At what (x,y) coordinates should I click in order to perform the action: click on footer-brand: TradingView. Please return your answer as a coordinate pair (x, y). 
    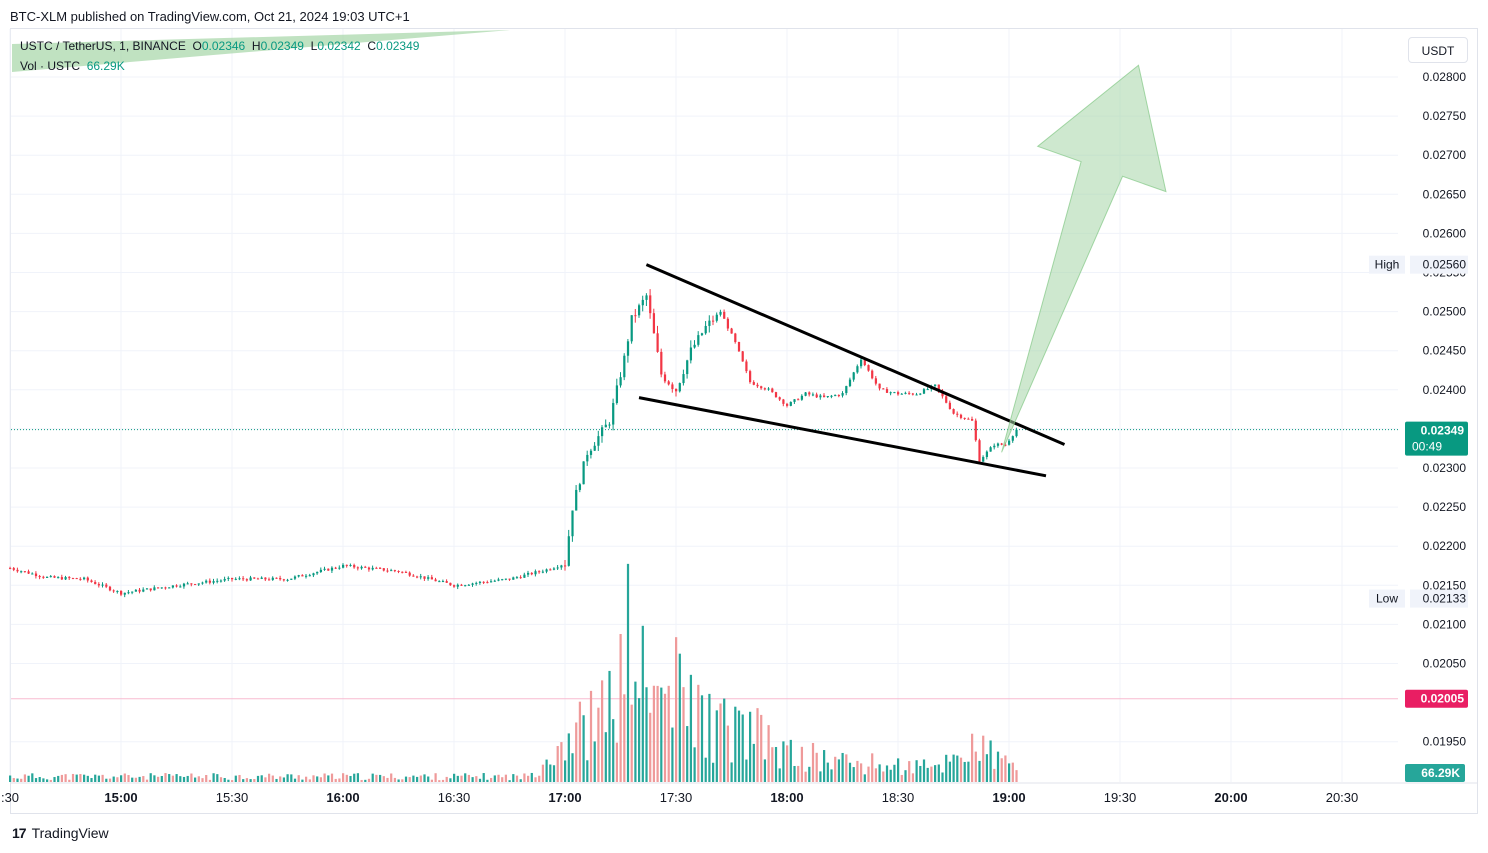
    Looking at the image, I should click on (70, 833).